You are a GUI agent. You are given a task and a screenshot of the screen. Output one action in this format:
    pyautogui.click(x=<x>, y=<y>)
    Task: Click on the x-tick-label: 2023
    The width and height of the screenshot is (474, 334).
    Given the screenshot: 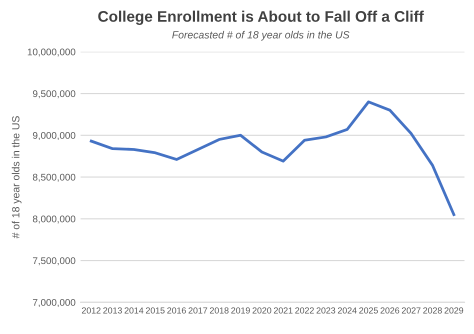 What is the action you would take?
    pyautogui.click(x=326, y=310)
    